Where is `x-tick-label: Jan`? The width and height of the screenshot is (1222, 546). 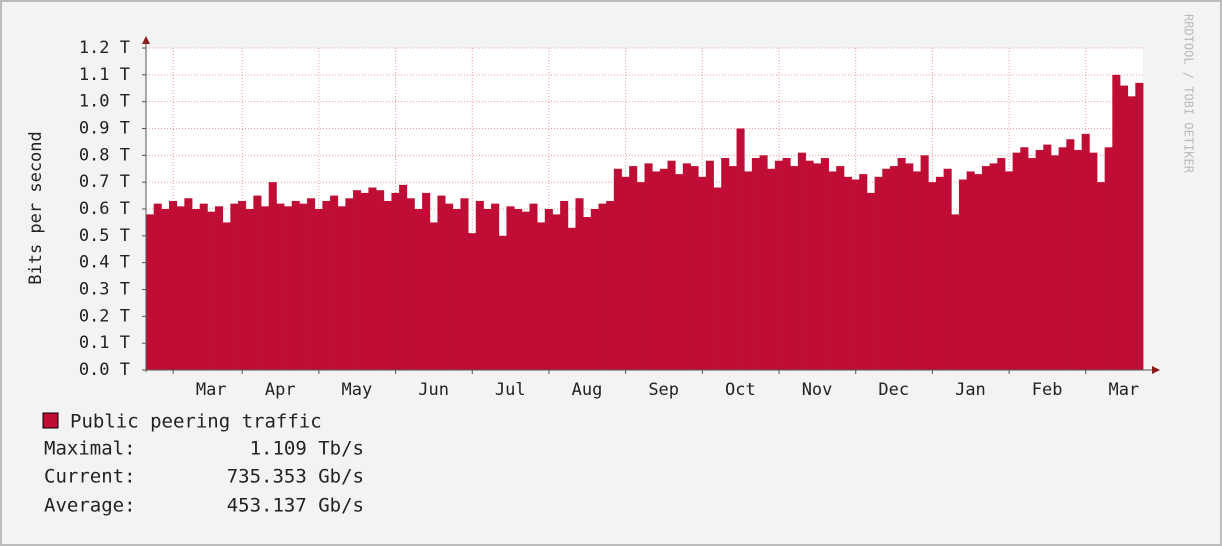
x-tick-label: Jan is located at coordinates (970, 390).